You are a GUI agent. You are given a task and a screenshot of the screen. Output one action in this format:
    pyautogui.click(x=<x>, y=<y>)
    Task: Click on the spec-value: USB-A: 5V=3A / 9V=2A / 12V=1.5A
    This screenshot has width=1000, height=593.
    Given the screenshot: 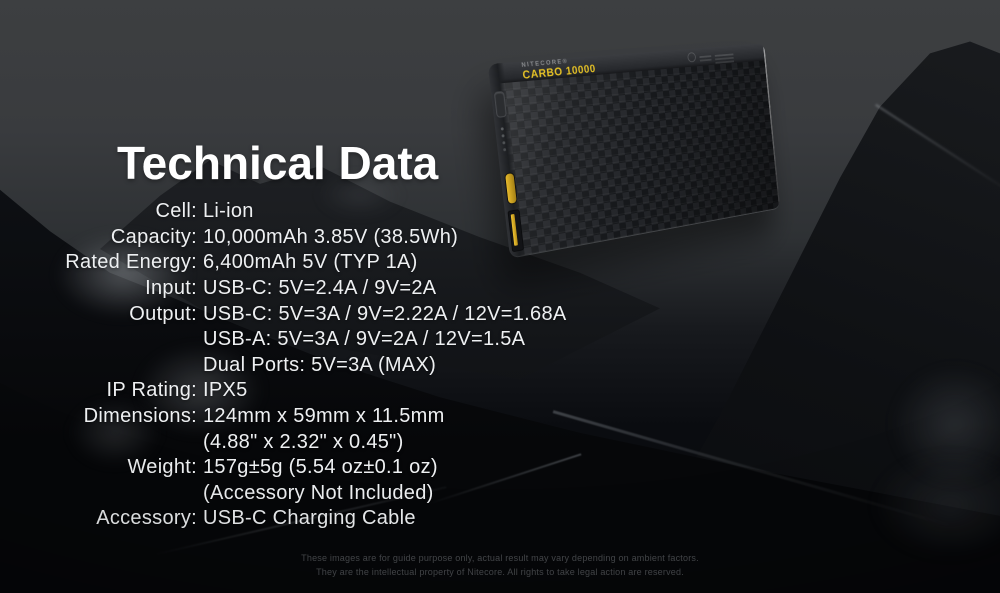 What is the action you would take?
    pyautogui.click(x=364, y=339)
    